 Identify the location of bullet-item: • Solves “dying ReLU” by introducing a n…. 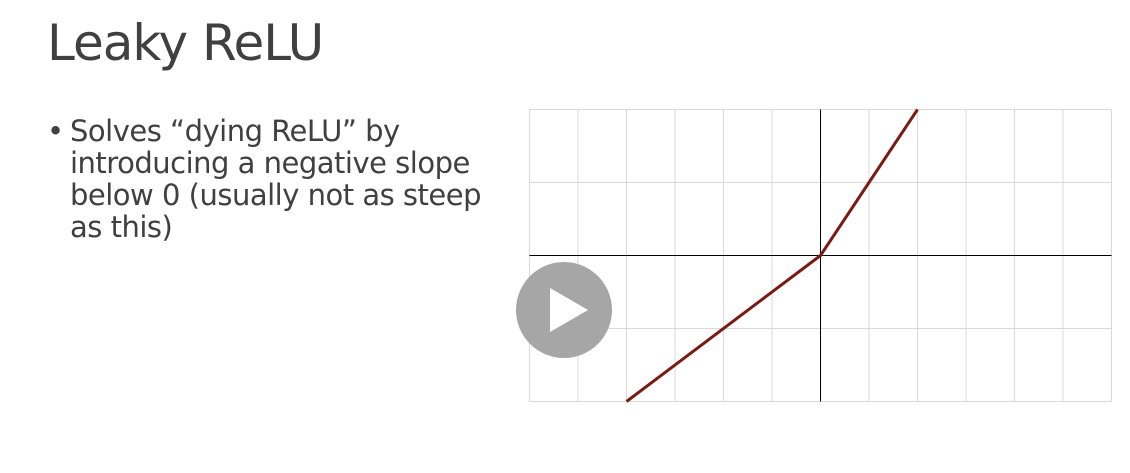
(267, 179).